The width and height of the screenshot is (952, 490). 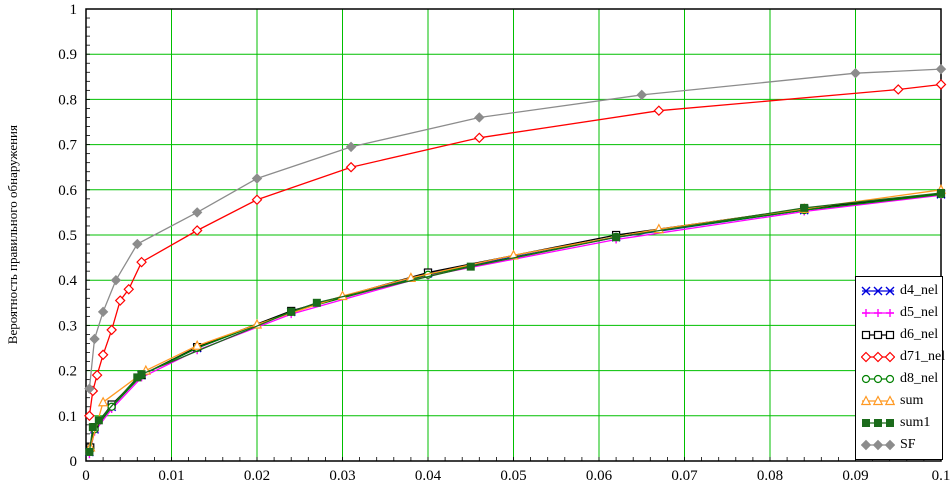 I want to click on legend-label: d71_nel, so click(x=923, y=356).